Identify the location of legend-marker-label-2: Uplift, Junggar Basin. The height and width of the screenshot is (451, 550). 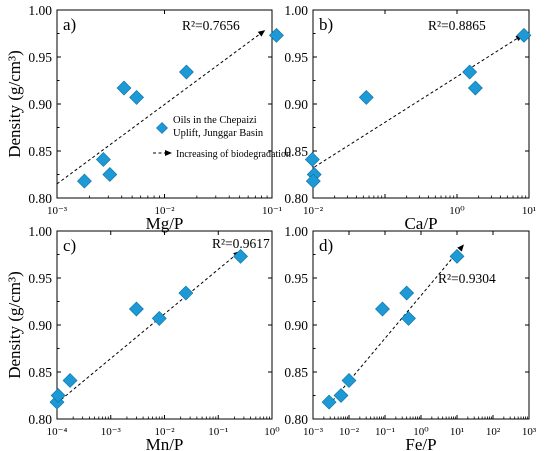
(218, 133).